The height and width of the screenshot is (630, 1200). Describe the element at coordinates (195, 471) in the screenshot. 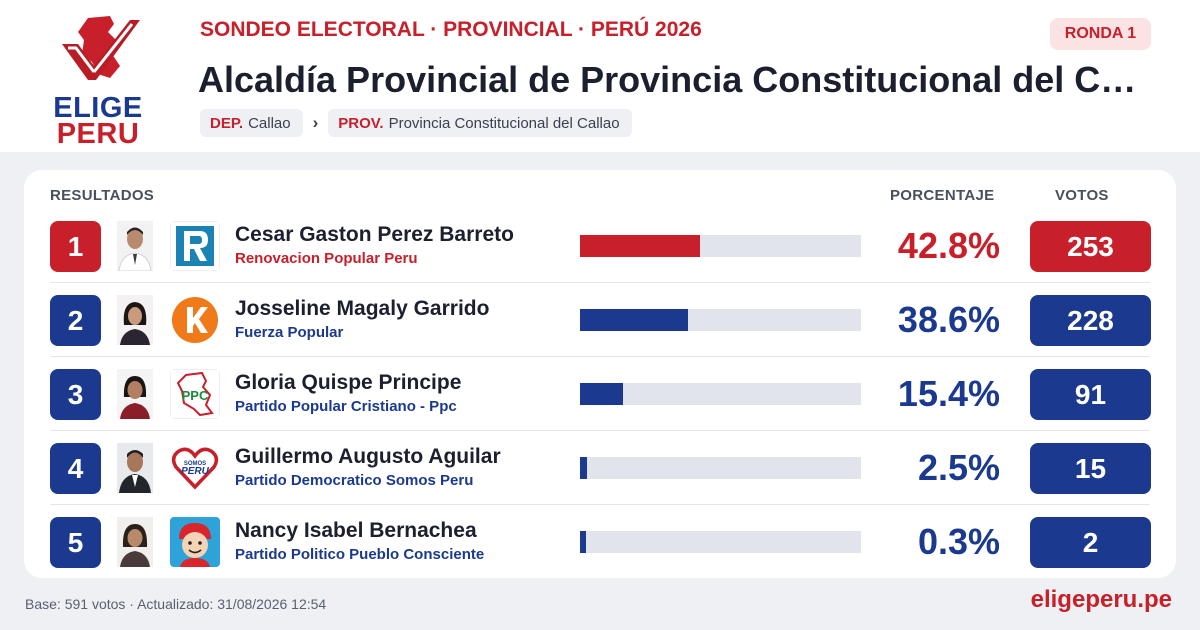

I see `svg-text: PERU` at that location.